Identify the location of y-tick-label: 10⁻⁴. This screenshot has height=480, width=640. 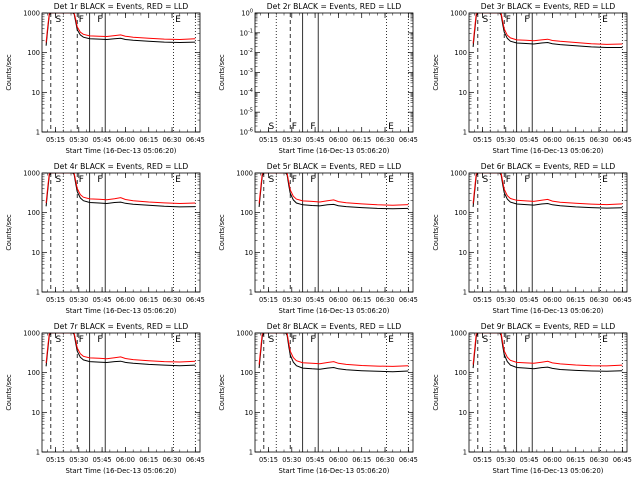
(246, 92).